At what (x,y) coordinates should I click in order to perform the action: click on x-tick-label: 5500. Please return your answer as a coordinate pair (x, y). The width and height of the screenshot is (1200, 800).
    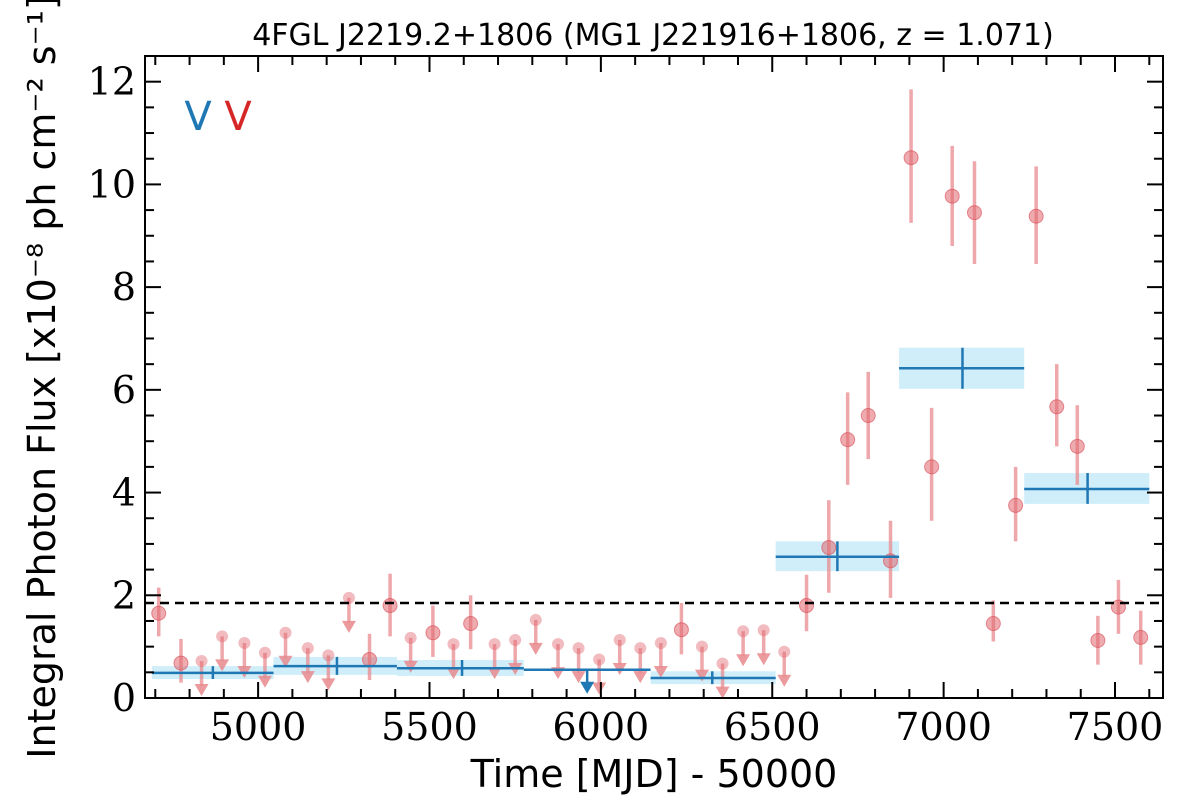
    Looking at the image, I should click on (429, 727).